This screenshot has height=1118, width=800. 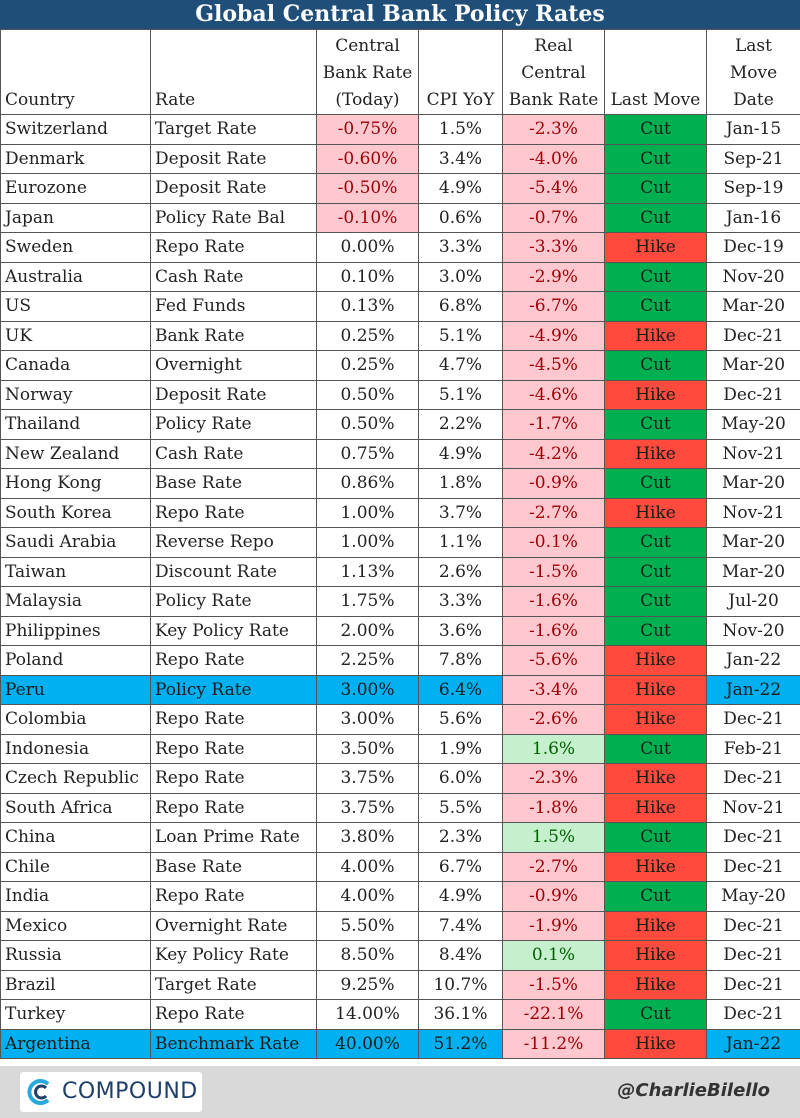 What do you see at coordinates (655, 72) in the screenshot?
I see `header-last-move: Last Move` at bounding box center [655, 72].